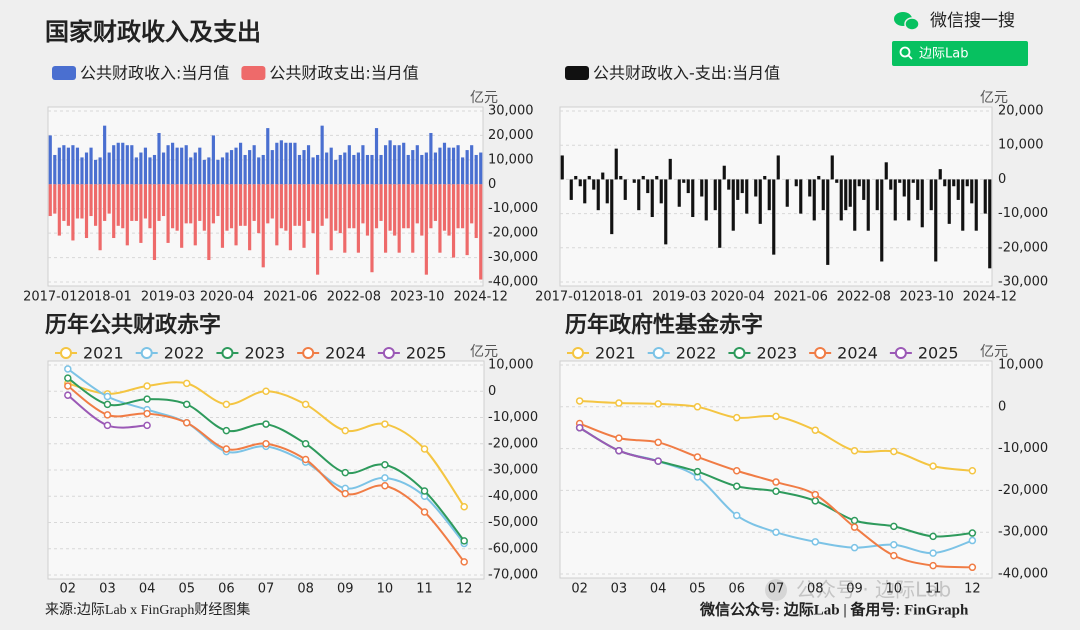  What do you see at coordinates (103, 353) in the screenshot?
I see `legend-label: 2021` at bounding box center [103, 353].